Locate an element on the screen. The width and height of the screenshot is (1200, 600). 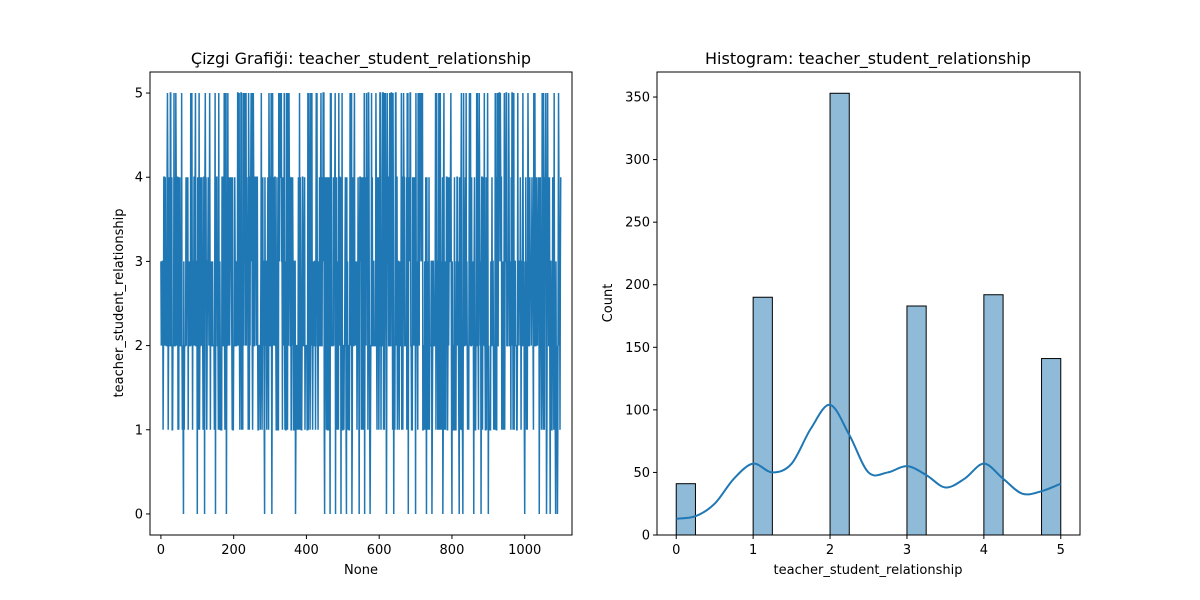
line-x-tick-label: 800 is located at coordinates (452, 550).